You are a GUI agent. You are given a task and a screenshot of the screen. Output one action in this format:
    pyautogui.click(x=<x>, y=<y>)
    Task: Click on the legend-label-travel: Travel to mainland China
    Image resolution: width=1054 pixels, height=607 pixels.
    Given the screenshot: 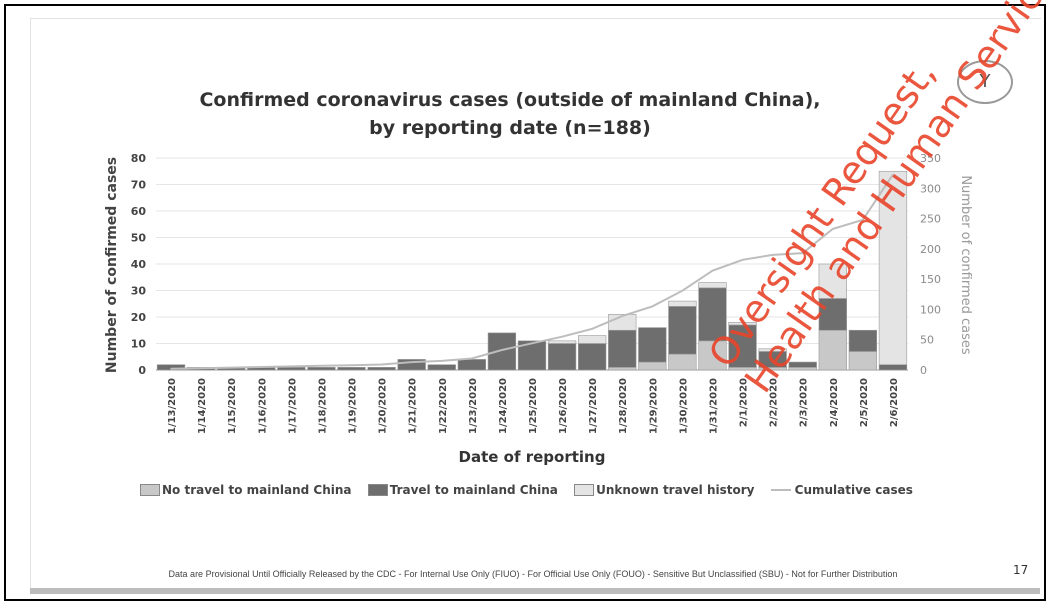 What is the action you would take?
    pyautogui.click(x=473, y=489)
    